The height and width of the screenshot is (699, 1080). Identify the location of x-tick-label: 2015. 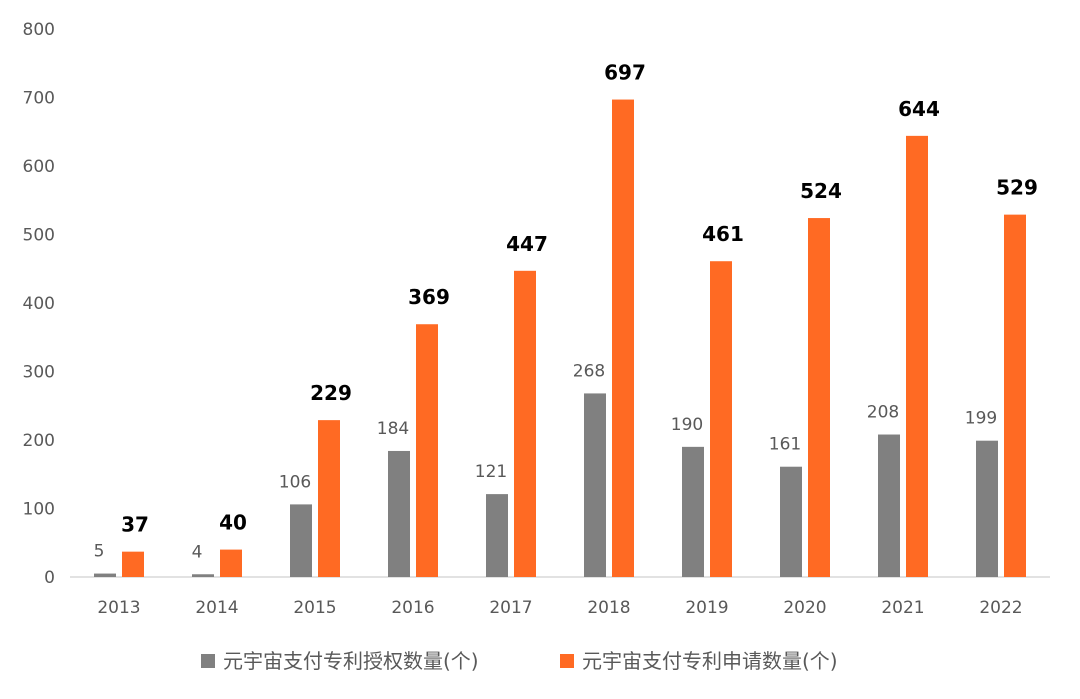
(314, 608).